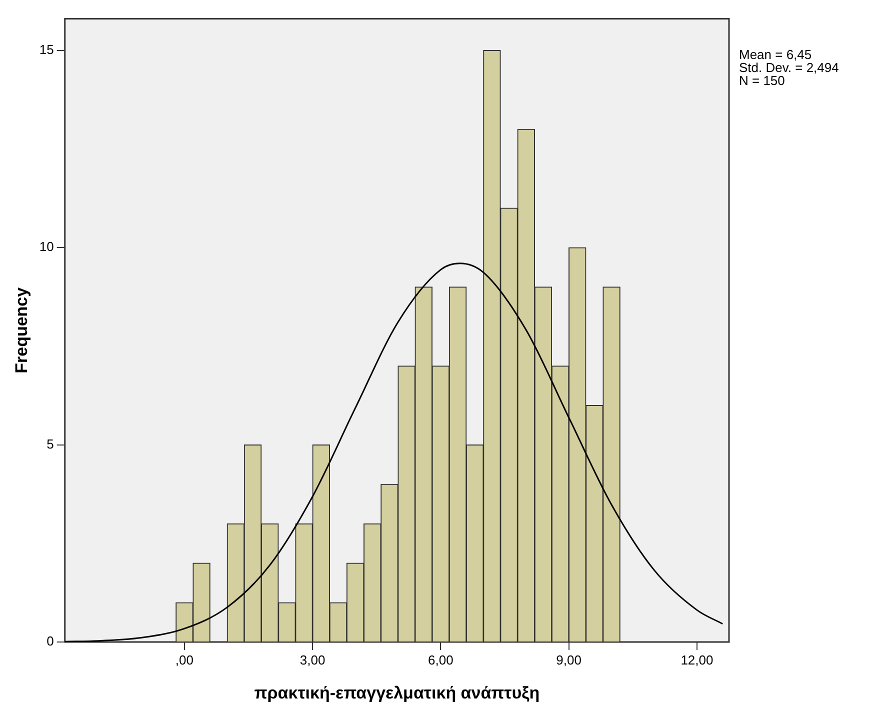 The height and width of the screenshot is (717, 874). Describe the element at coordinates (46, 246) in the screenshot. I see `y-tick-label: 10` at that location.